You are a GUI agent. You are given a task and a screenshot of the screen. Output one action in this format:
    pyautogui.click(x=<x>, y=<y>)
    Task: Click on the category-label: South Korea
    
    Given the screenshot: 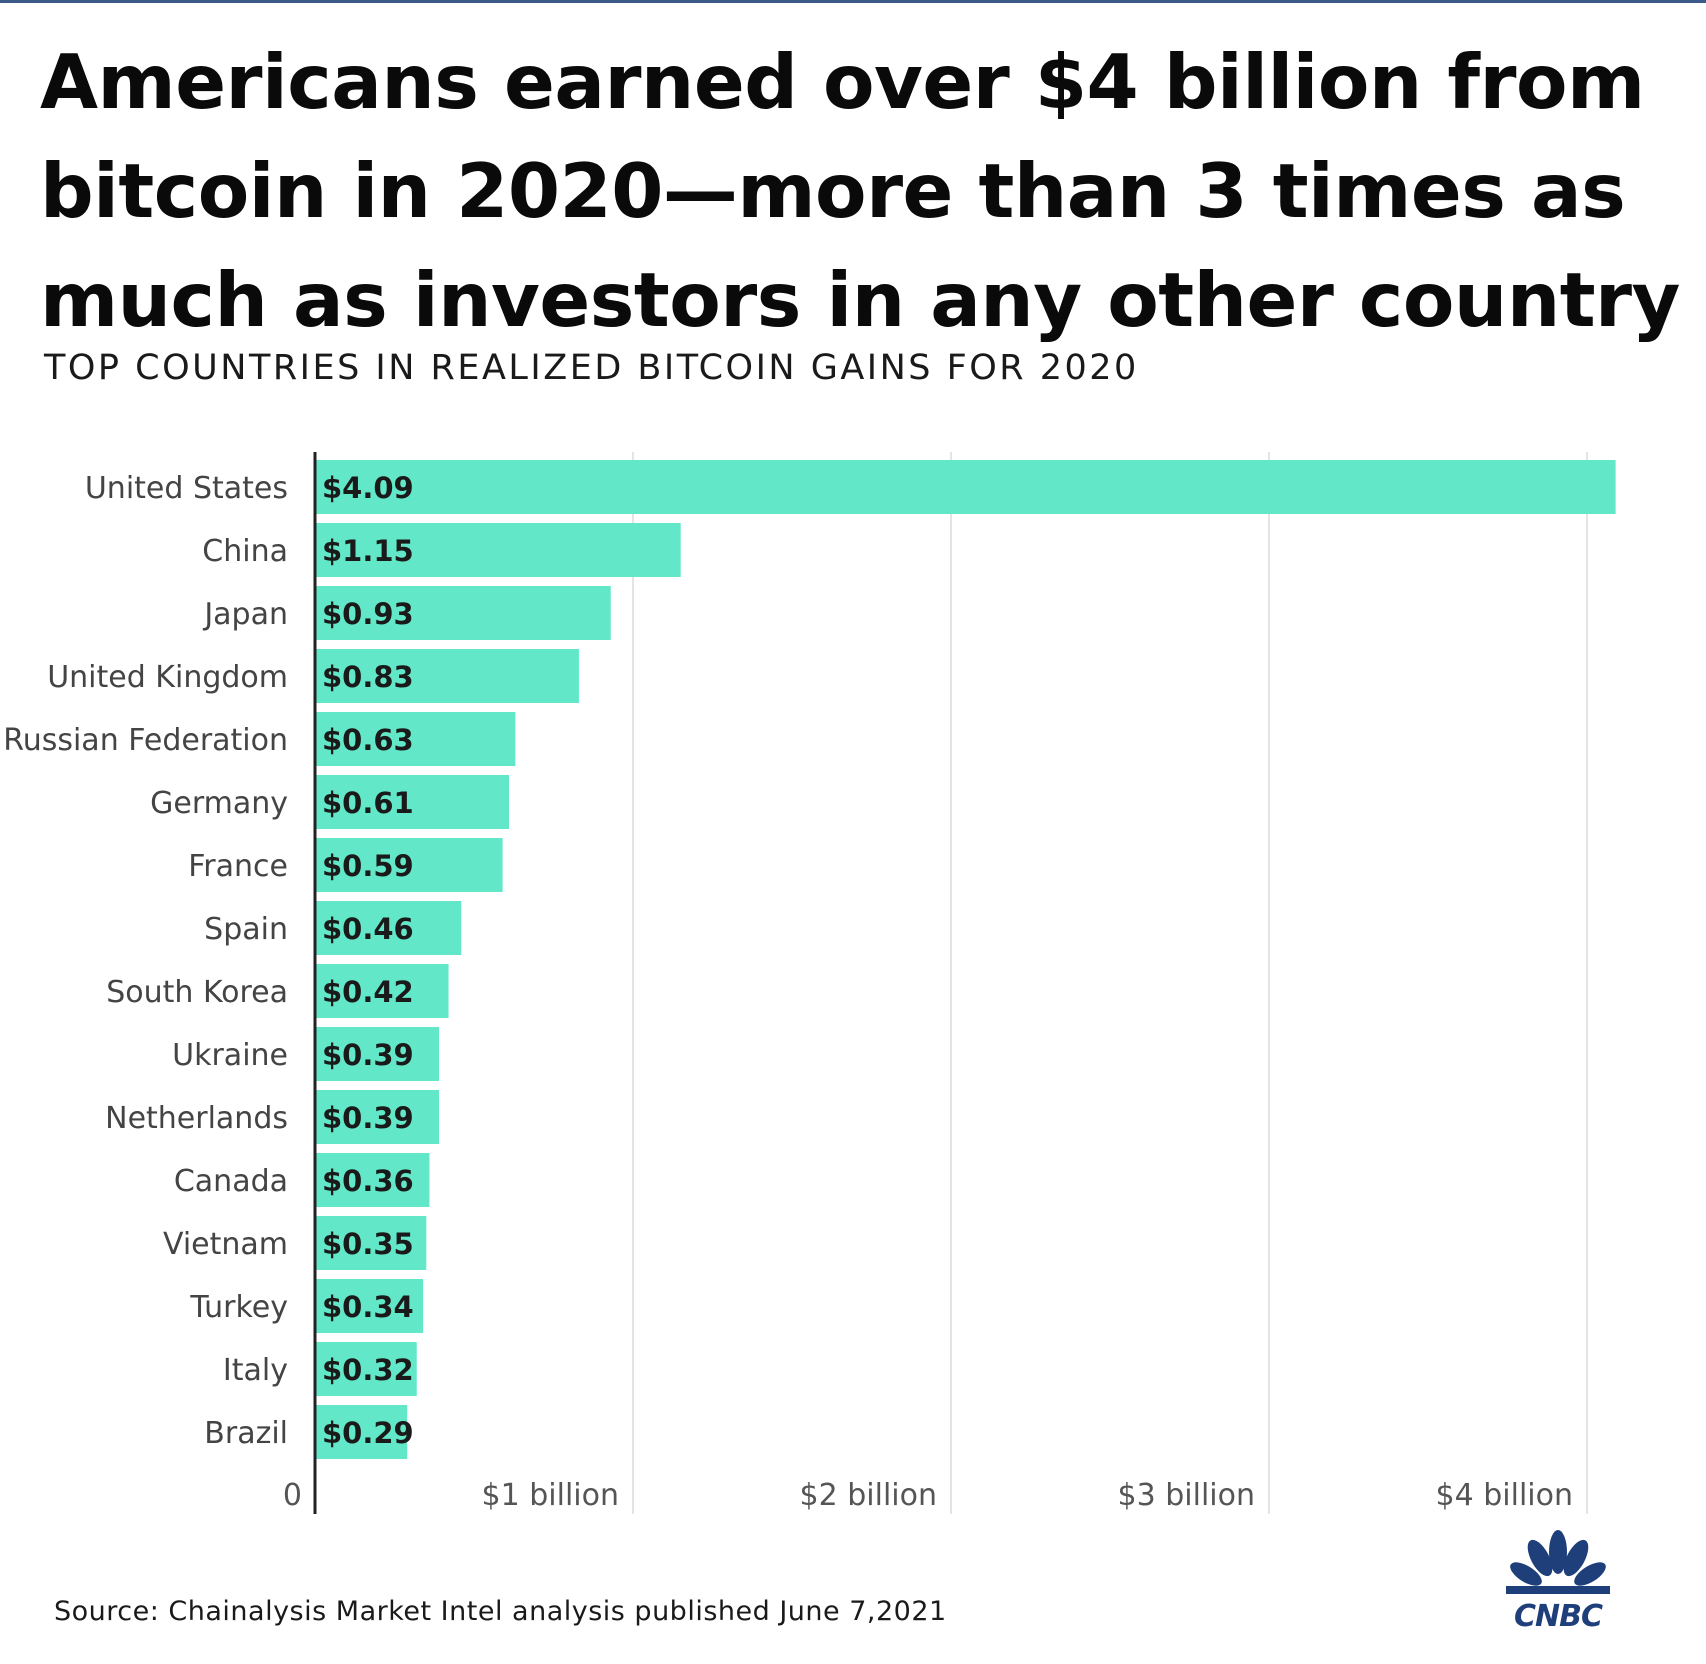 What is the action you would take?
    pyautogui.click(x=197, y=992)
    